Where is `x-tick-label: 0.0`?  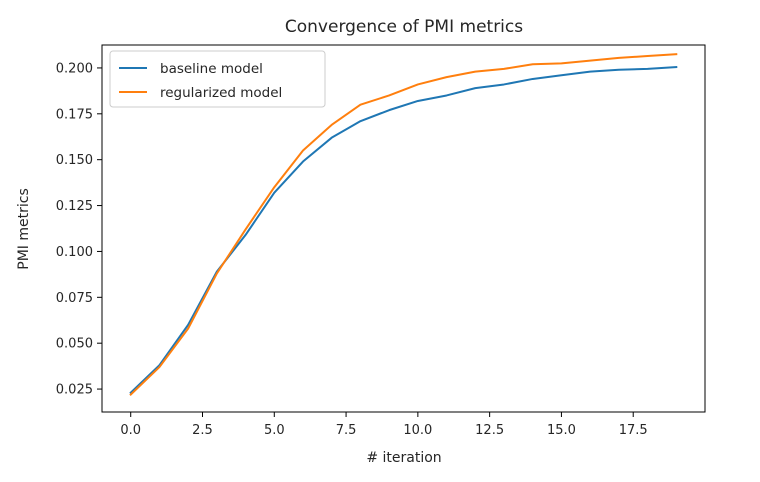
x-tick-label: 0.0 is located at coordinates (130, 430).